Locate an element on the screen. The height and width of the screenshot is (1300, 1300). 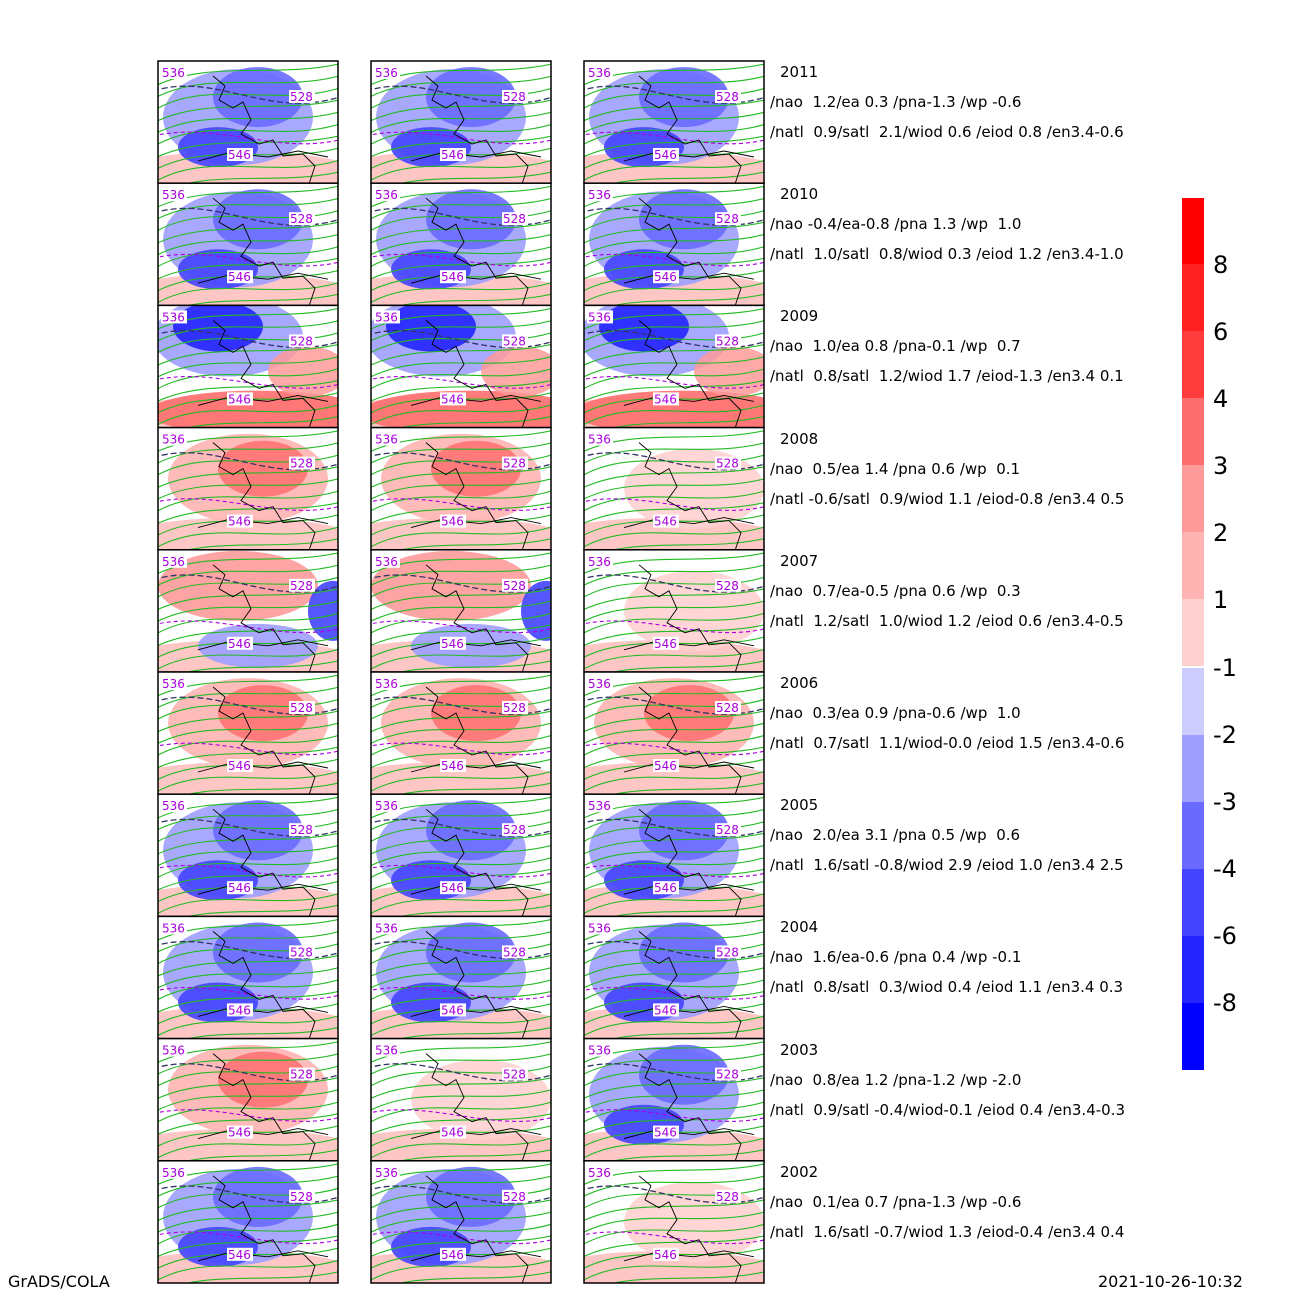
row-year-label: 2011 is located at coordinates (799, 72).